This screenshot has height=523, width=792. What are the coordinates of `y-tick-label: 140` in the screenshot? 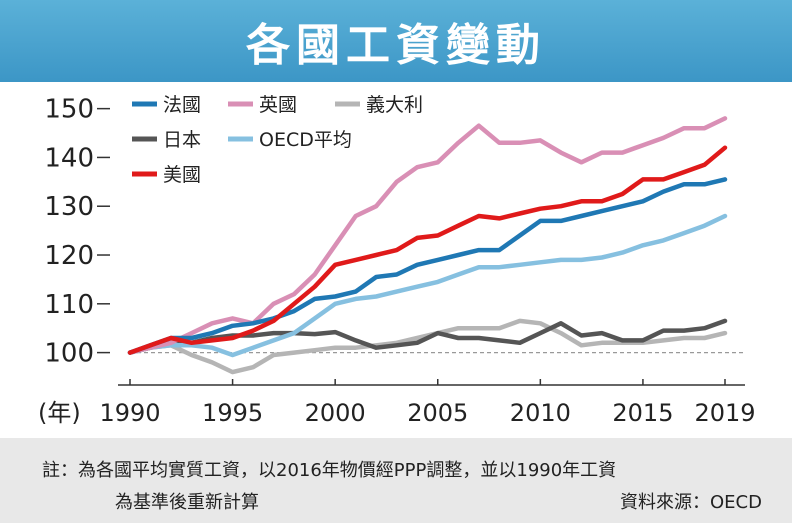 It's located at (69, 158).